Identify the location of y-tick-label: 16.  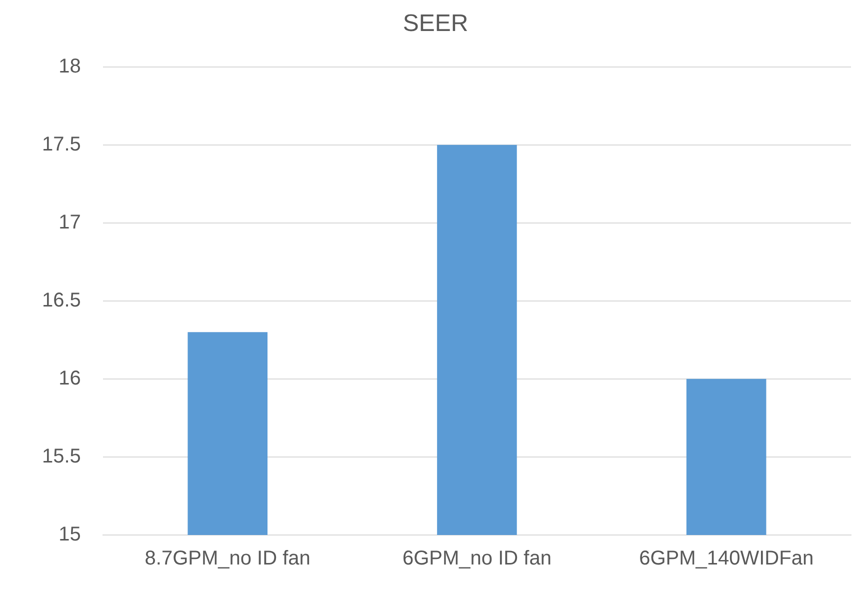
(69, 378).